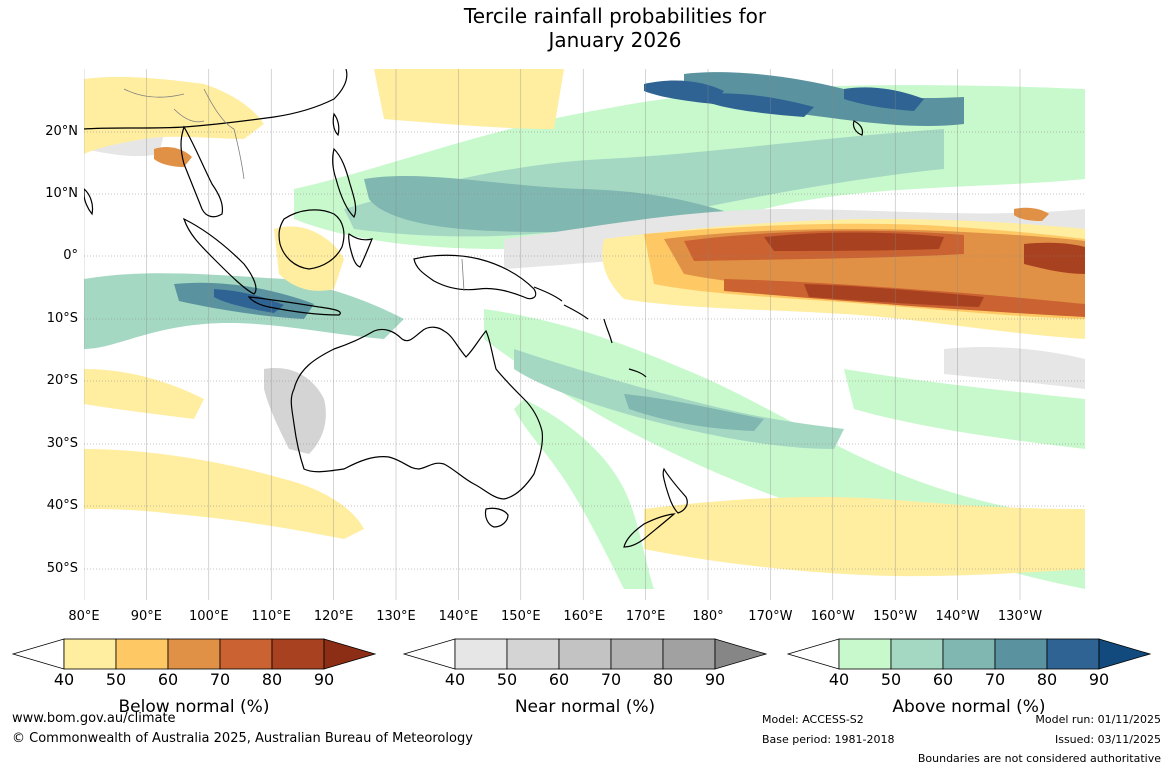  What do you see at coordinates (94, 718) in the screenshot?
I see `footer-url: www.bom.gov.au/climate` at bounding box center [94, 718].